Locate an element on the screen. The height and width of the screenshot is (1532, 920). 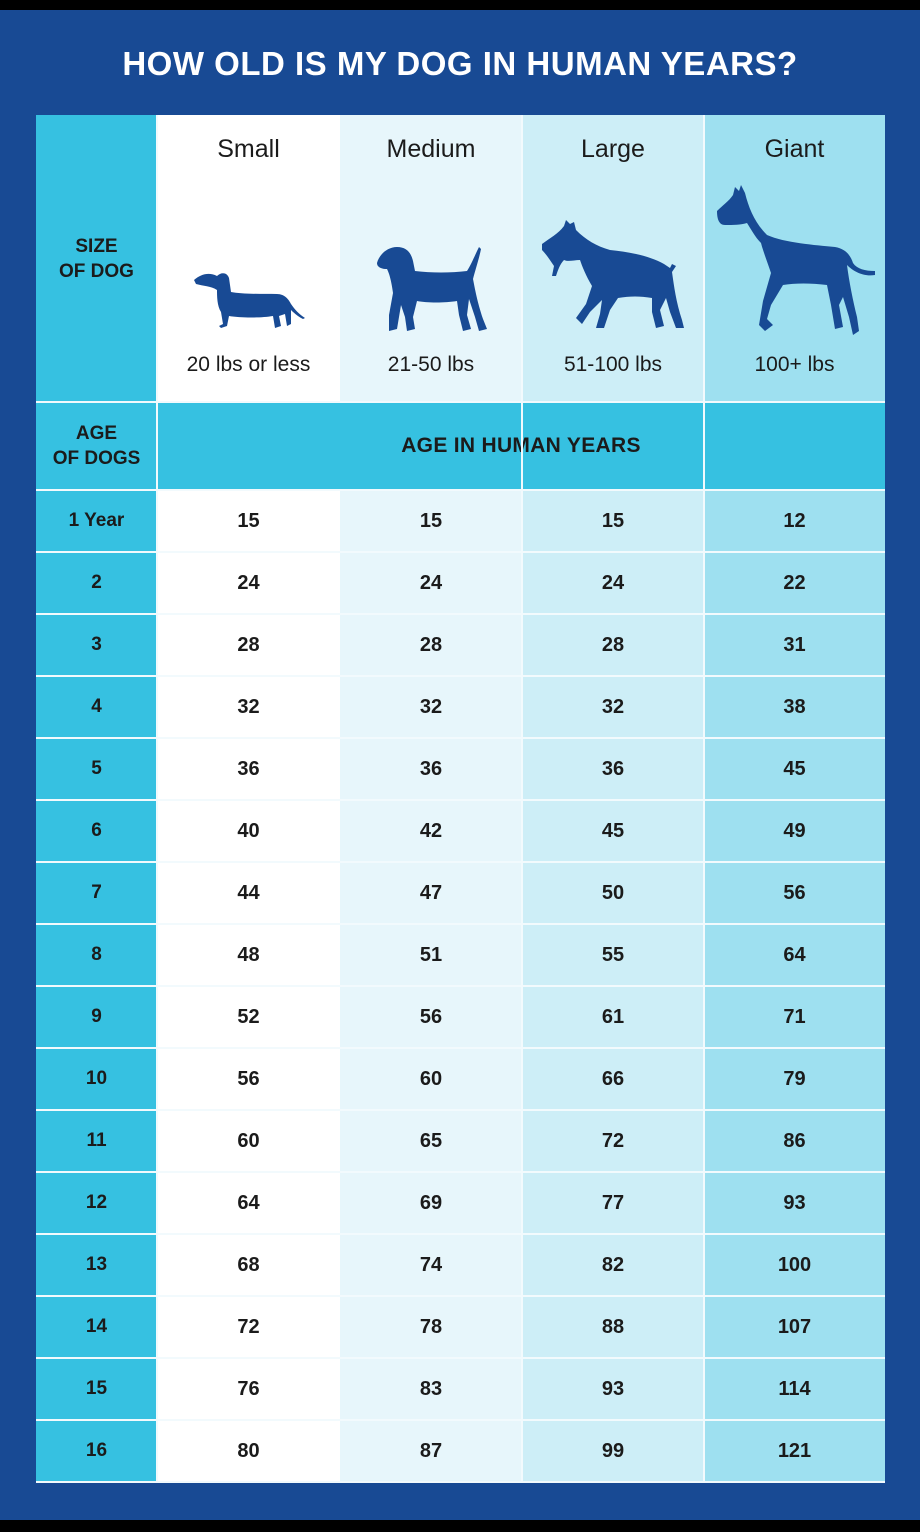
human-years-cell-giant: 114 is located at coordinates (794, 1389).